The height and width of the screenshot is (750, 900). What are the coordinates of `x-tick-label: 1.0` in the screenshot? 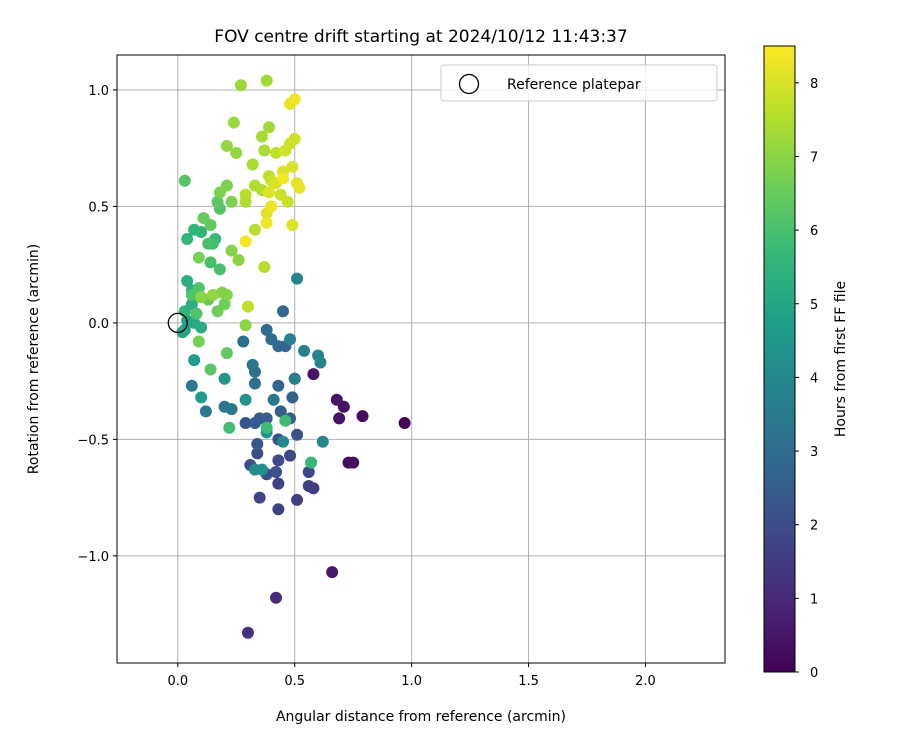 It's located at (411, 681).